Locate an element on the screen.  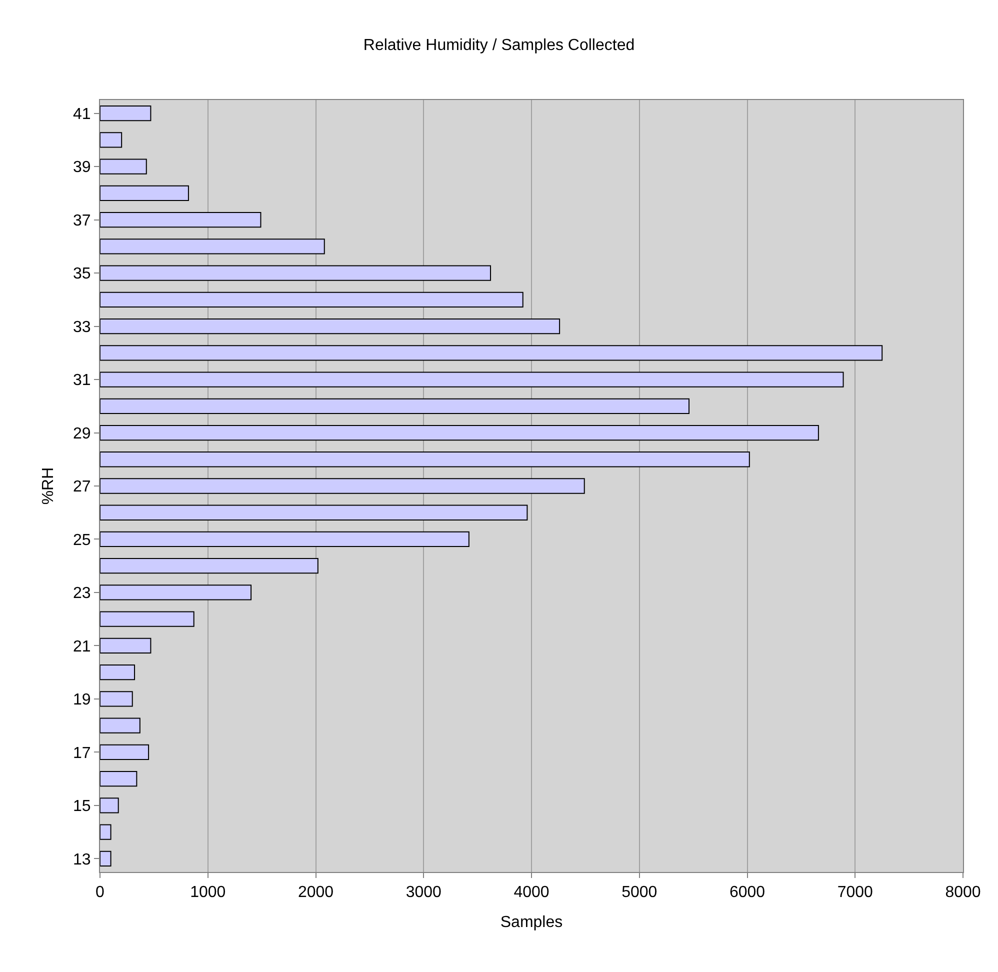
y-tick-label: 15 is located at coordinates (82, 807).